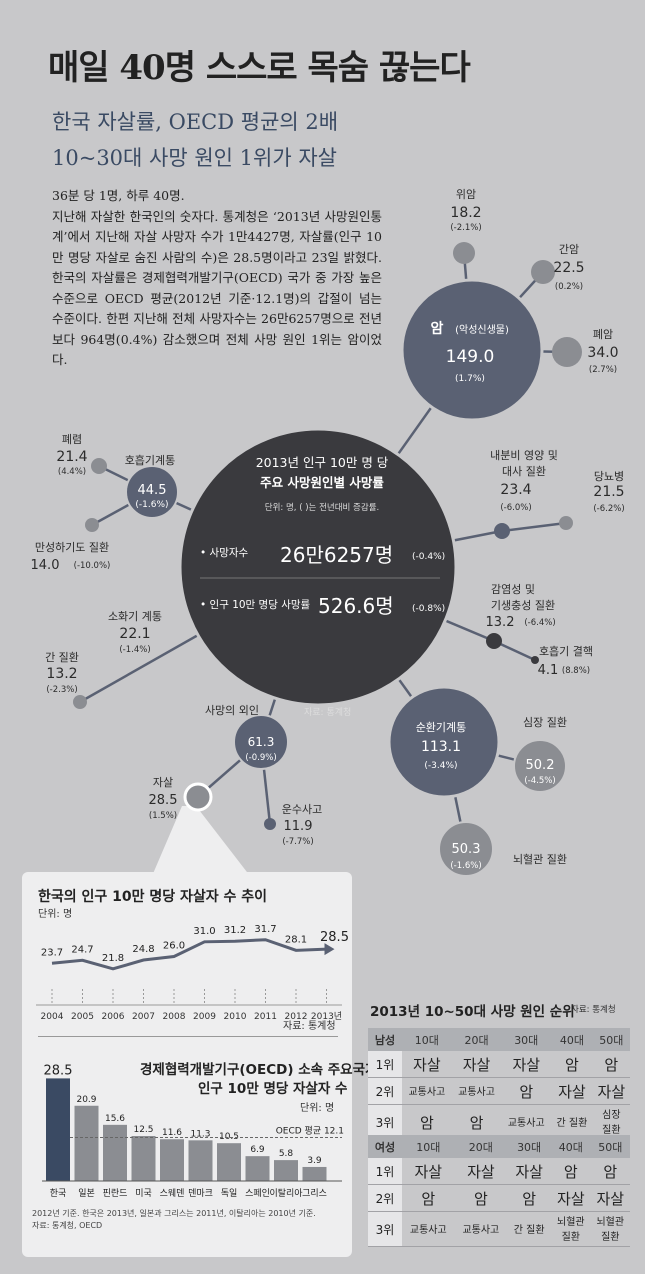  What do you see at coordinates (472, 1012) in the screenshot?
I see `ranking-title-text: 2013년 10~50대 사망 원인 순위` at bounding box center [472, 1012].